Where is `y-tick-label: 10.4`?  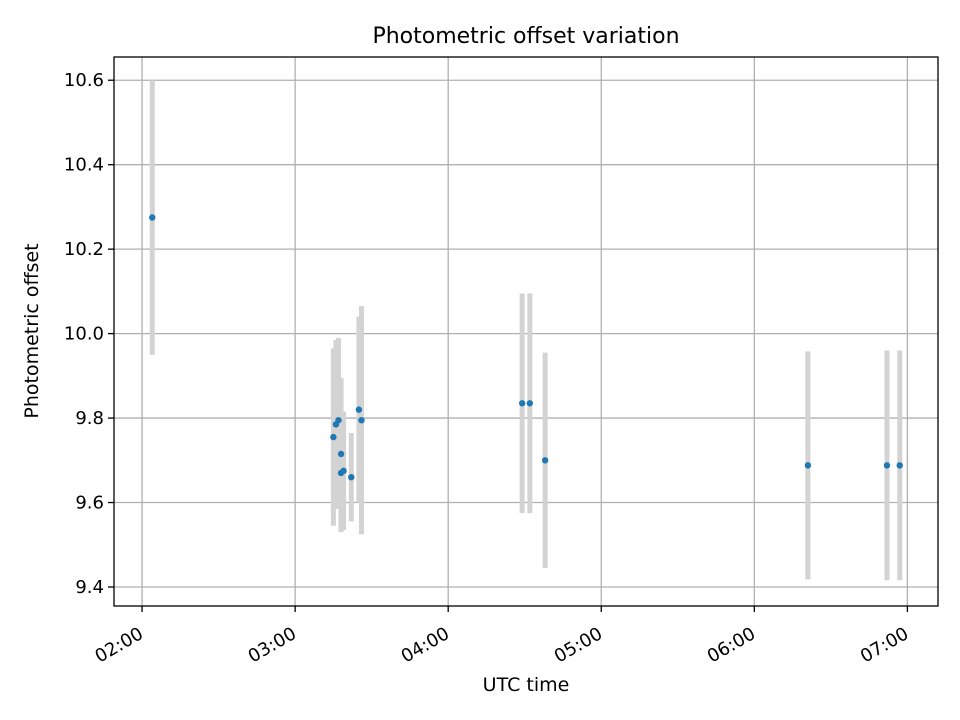
y-tick-label: 10.4 is located at coordinates (84, 165).